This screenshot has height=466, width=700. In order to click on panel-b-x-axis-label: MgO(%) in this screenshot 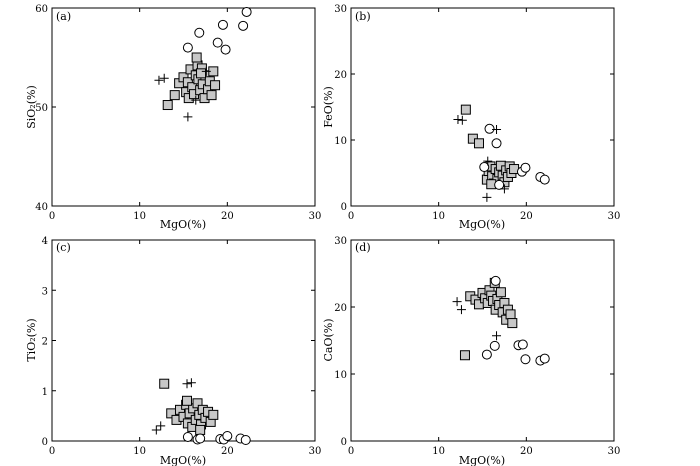, I will do `click(482, 224)`.